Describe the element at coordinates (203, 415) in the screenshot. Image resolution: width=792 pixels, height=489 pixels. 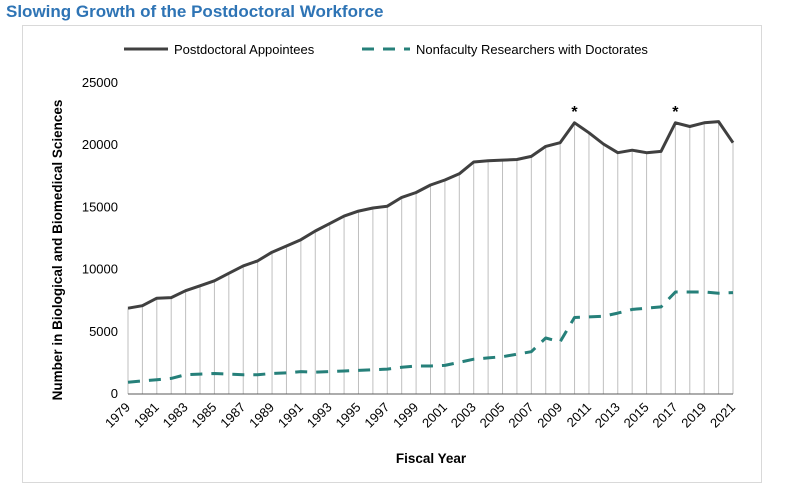
I see `x-tick-label: 1985` at that location.